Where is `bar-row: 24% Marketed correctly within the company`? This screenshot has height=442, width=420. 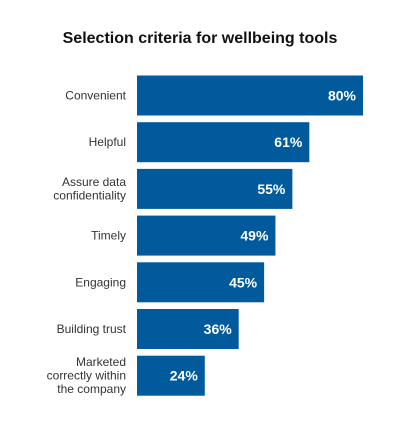 bar-row: 24% Marketed correctly within the company is located at coordinates (126, 375).